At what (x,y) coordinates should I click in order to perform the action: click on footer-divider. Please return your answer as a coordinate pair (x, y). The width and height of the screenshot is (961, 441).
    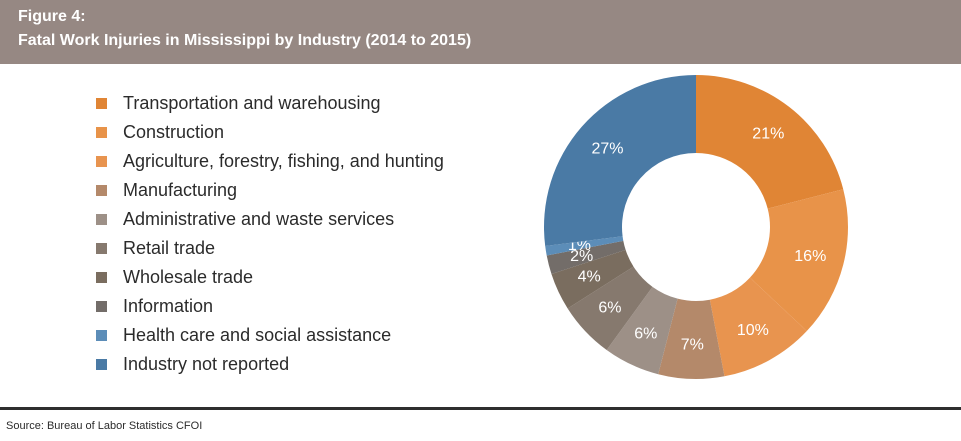
    Looking at the image, I should click on (480, 408).